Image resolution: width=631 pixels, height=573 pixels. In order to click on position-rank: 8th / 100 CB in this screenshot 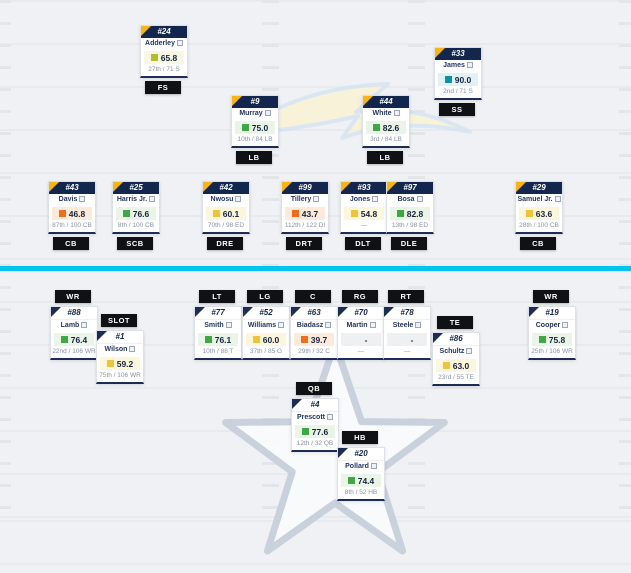, I will do `click(136, 225)`.